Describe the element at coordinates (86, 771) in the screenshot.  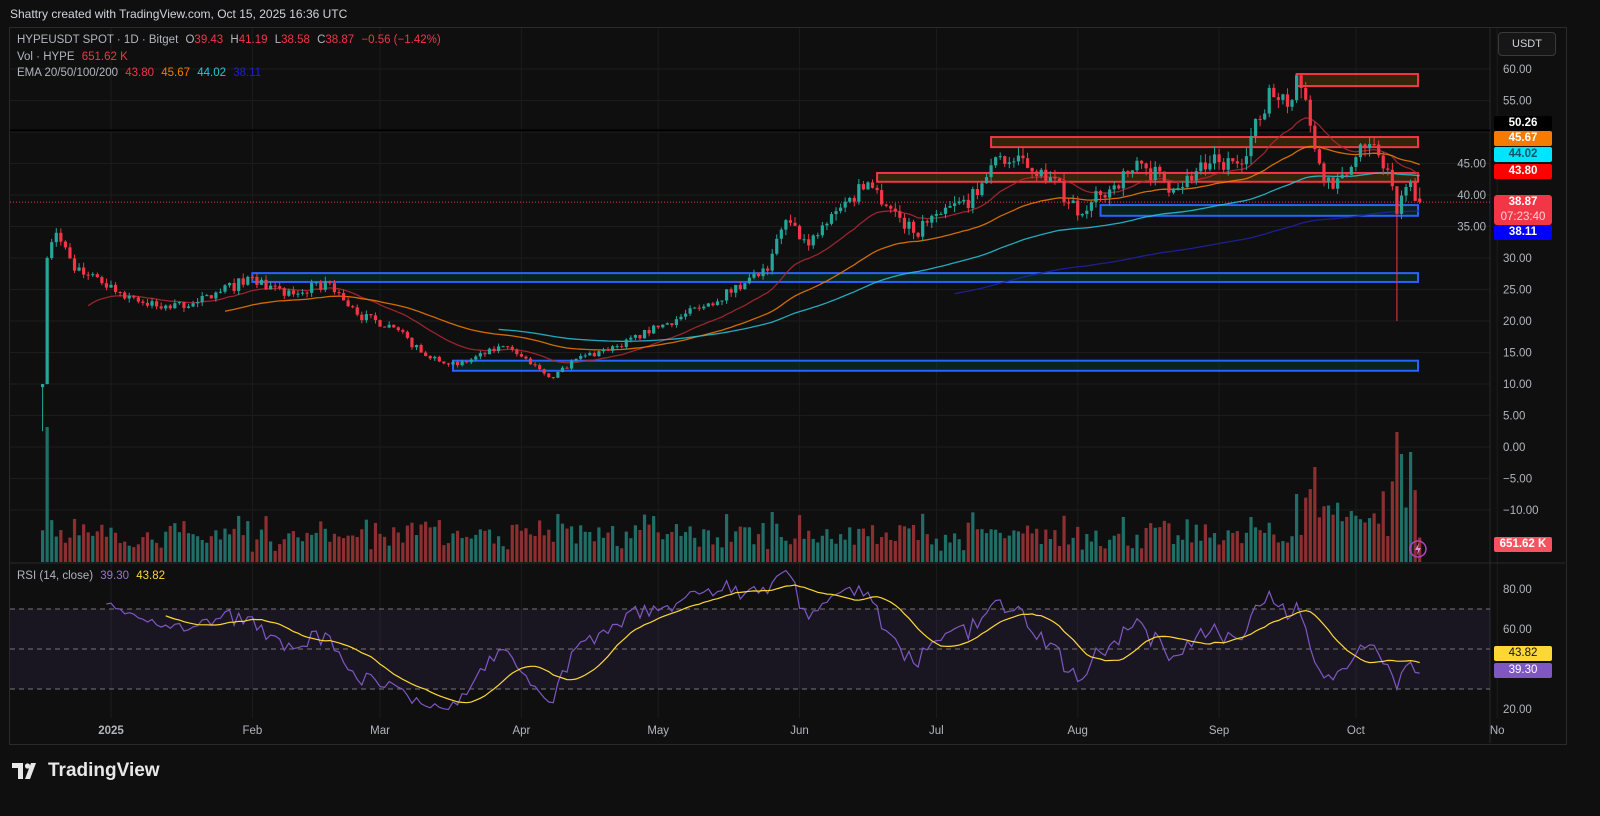
I see `tradingview-logo: TradingView` at that location.